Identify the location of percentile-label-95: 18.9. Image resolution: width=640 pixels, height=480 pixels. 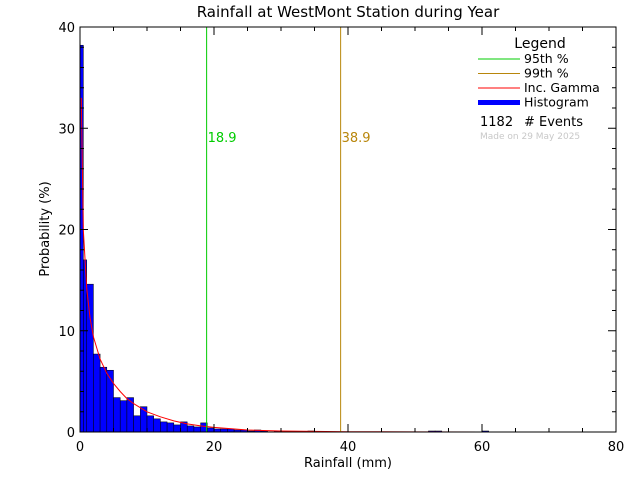
(222, 138).